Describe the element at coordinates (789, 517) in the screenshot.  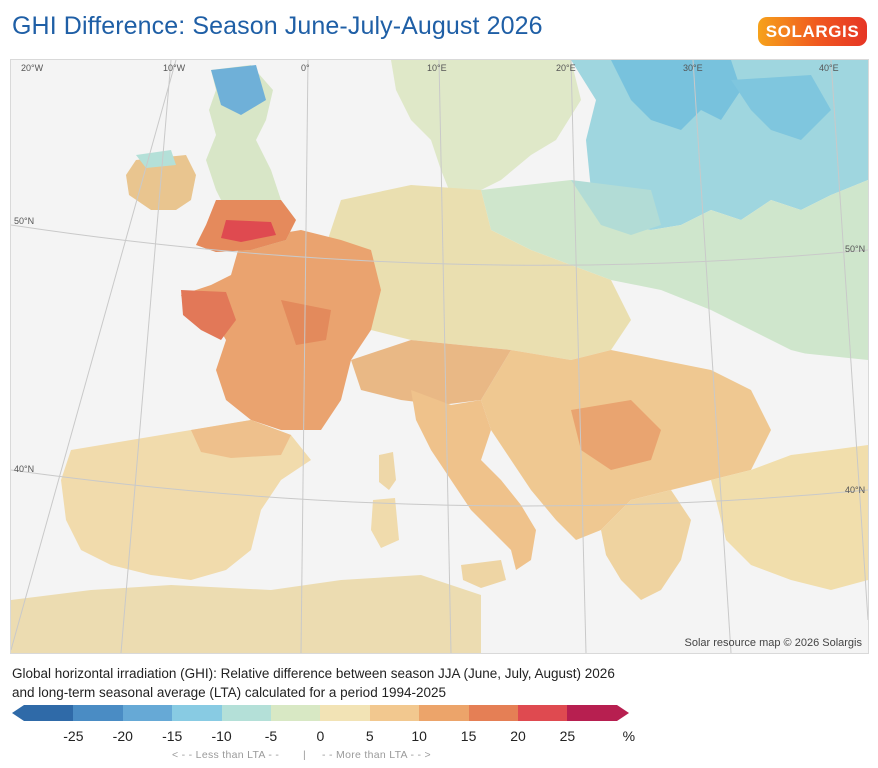
I see `region-turkey` at that location.